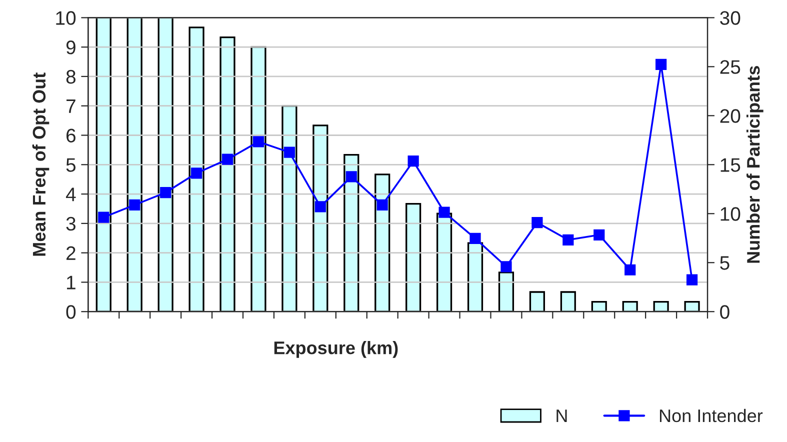 The image size is (787, 442). Describe the element at coordinates (730, 165) in the screenshot. I see `y2-tick-label: 15` at that location.